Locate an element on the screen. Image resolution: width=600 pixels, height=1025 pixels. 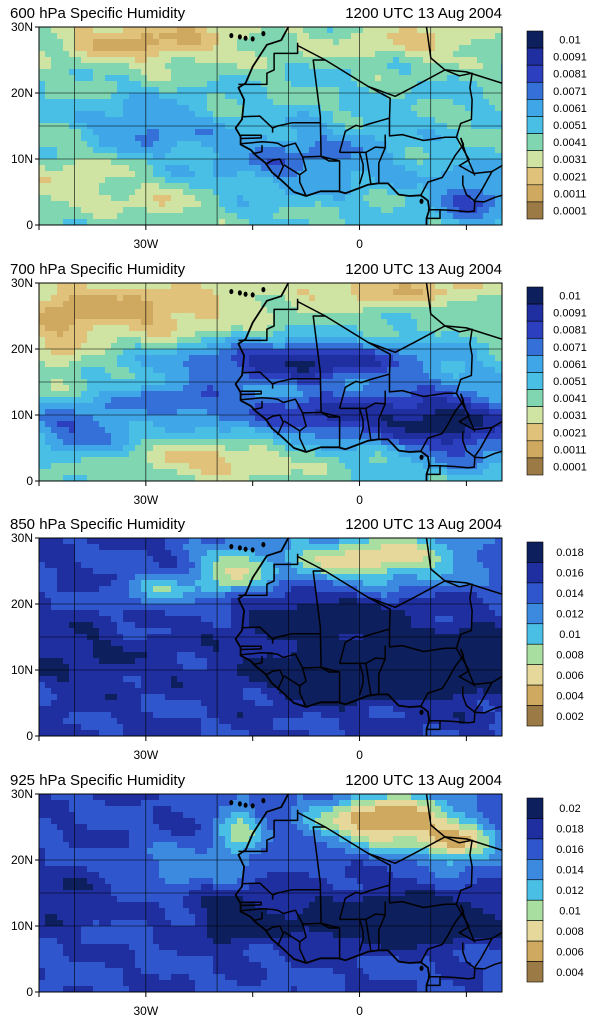
colorbar-label: 0.02 is located at coordinates (569, 809).